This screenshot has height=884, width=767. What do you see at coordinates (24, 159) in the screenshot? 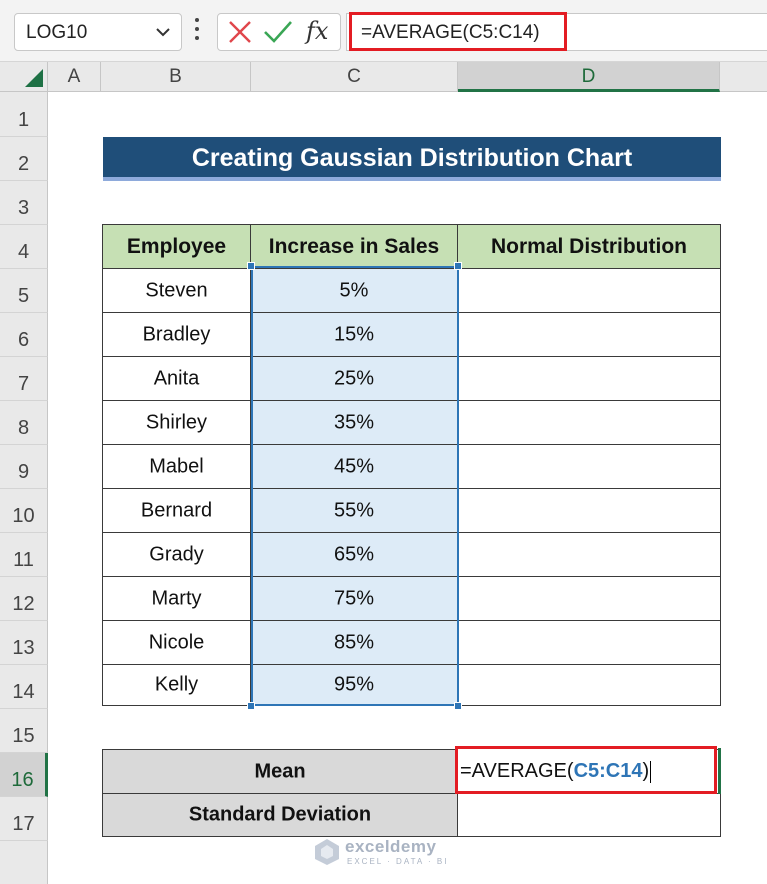
I see `row-header: 2` at bounding box center [24, 159].